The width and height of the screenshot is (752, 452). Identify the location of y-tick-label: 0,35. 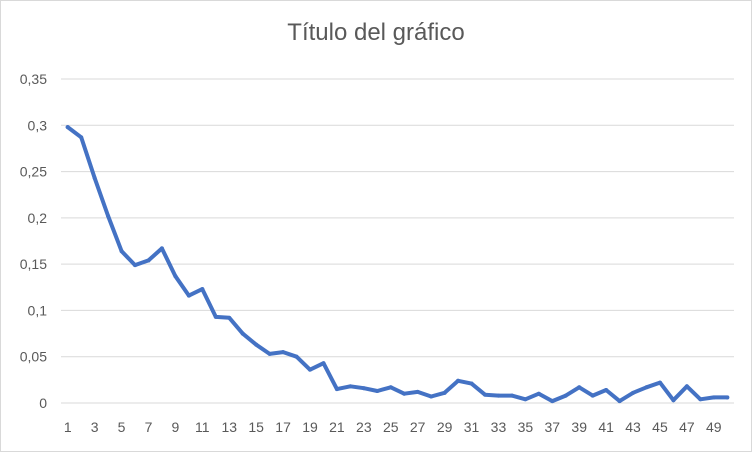
(33, 79).